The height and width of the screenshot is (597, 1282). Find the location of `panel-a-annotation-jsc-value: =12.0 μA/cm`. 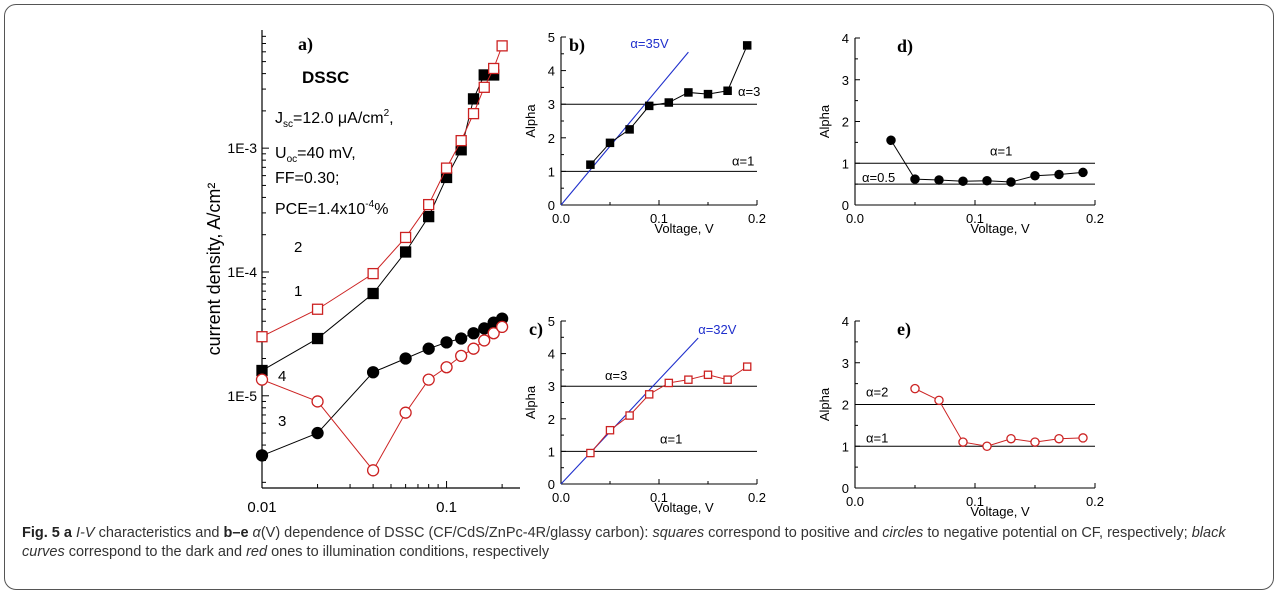

panel-a-annotation-jsc-value: =12.0 μA/cm is located at coordinates (338, 118).